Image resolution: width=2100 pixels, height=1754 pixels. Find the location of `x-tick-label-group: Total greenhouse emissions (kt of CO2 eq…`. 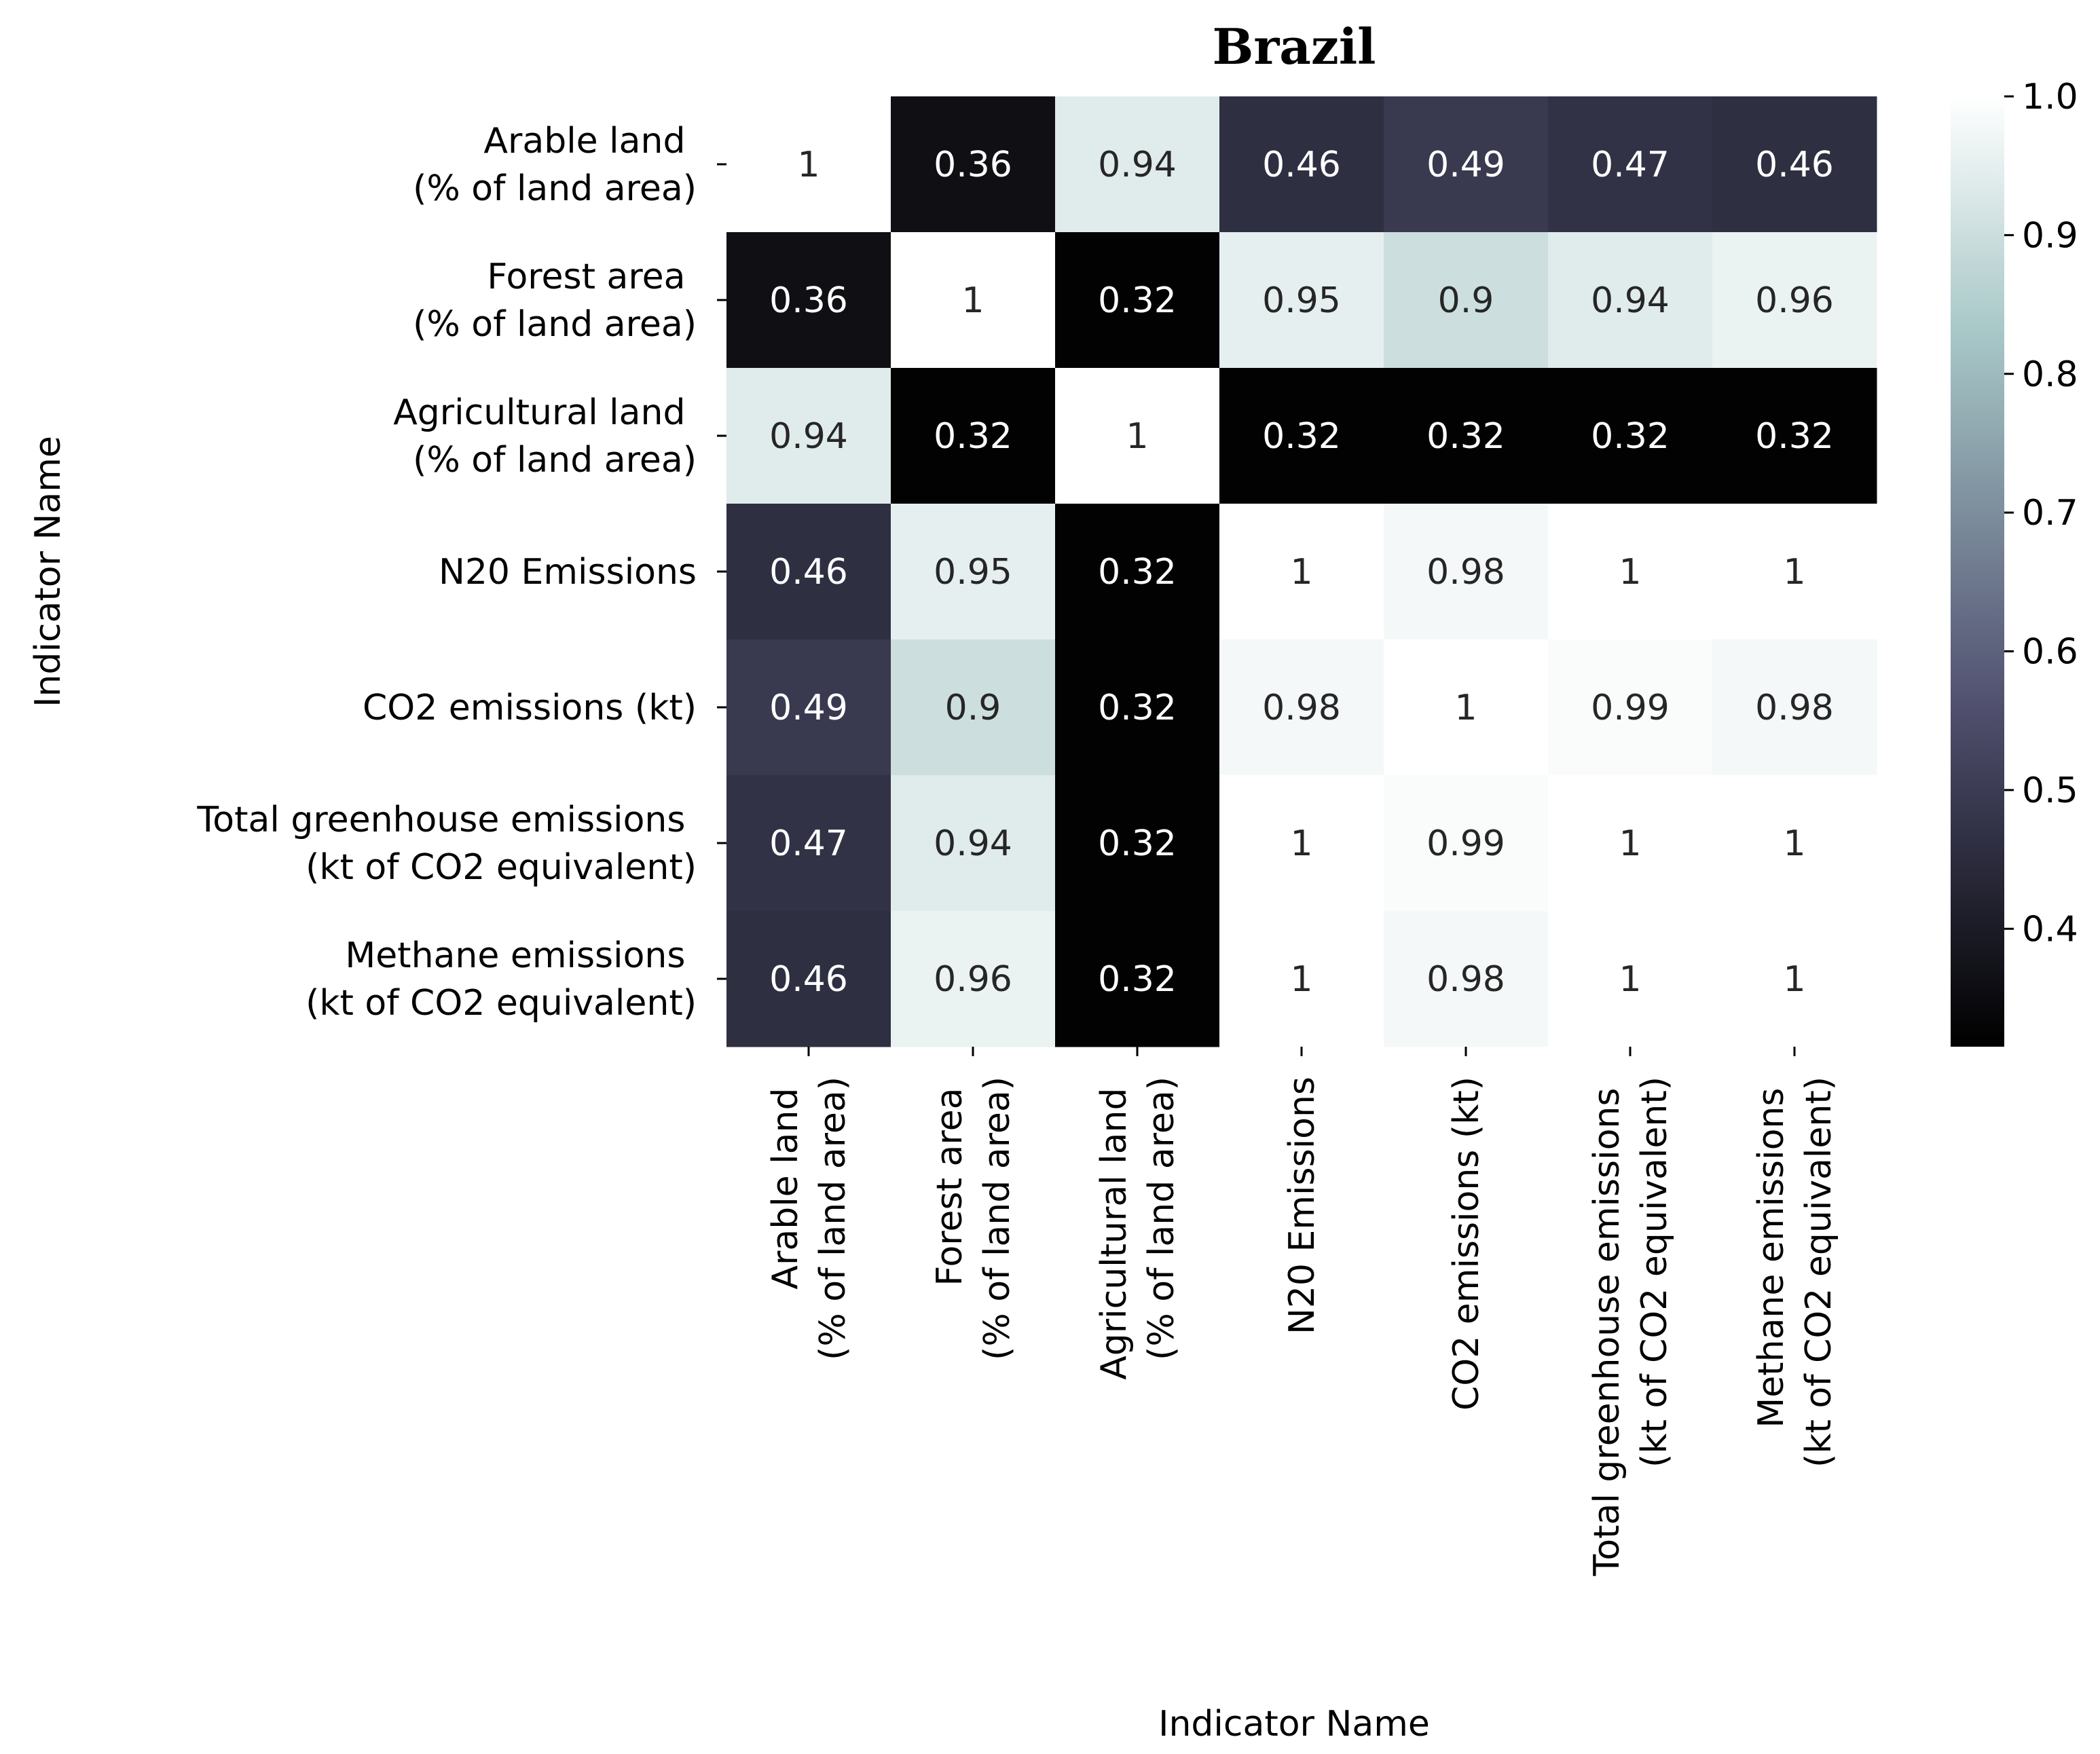

x-tick-label-group: Total greenhouse emissions (kt of CO2 eq… is located at coordinates (1631, 1327).